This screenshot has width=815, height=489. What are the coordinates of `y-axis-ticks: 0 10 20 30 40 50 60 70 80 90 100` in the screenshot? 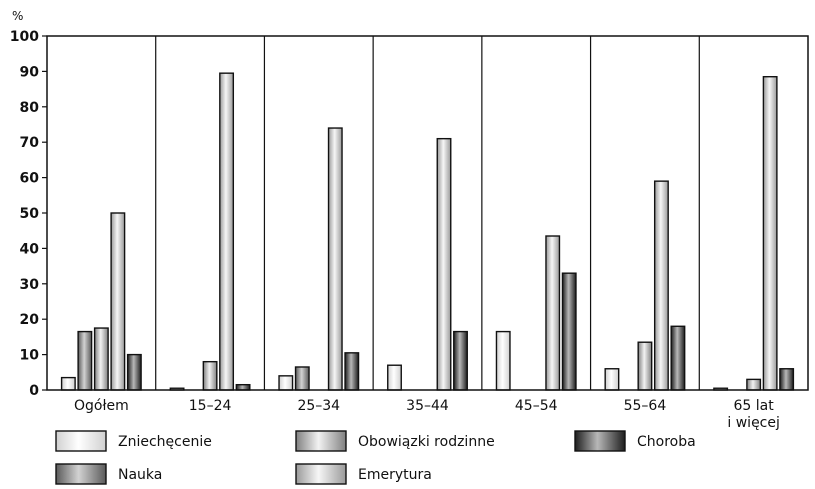 It's located at (28, 214).